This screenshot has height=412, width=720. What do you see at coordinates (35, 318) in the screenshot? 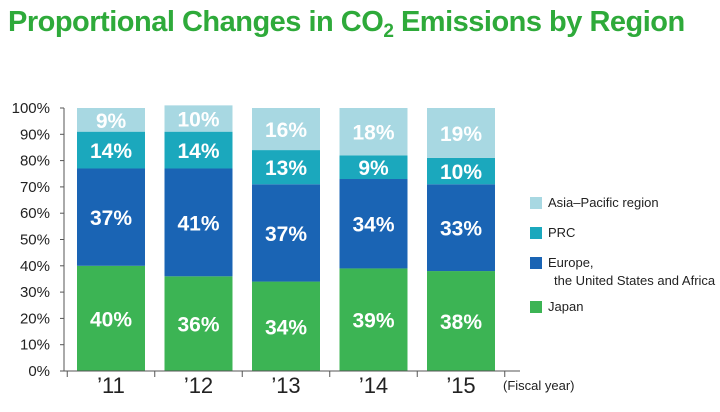
I see `y-tick-label: 20%` at bounding box center [35, 318].